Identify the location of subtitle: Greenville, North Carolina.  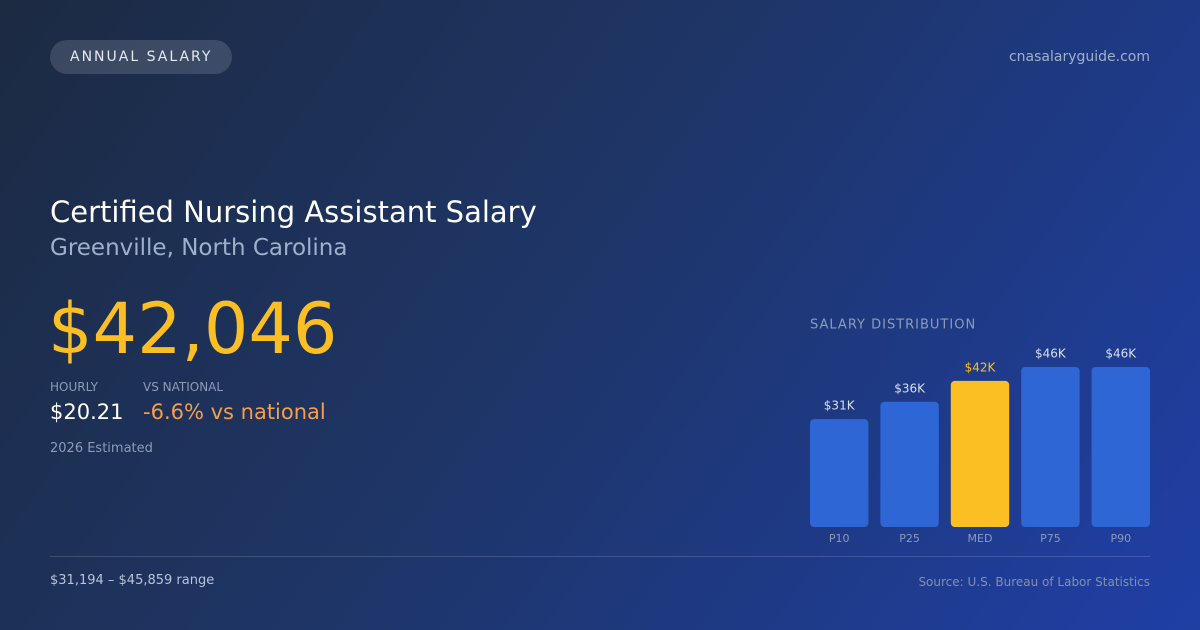
(199, 248).